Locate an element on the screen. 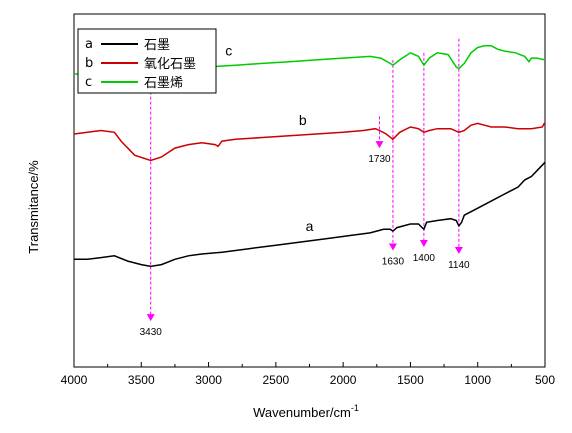 The height and width of the screenshot is (433, 572). x-tick-label: 1000 is located at coordinates (477, 380).